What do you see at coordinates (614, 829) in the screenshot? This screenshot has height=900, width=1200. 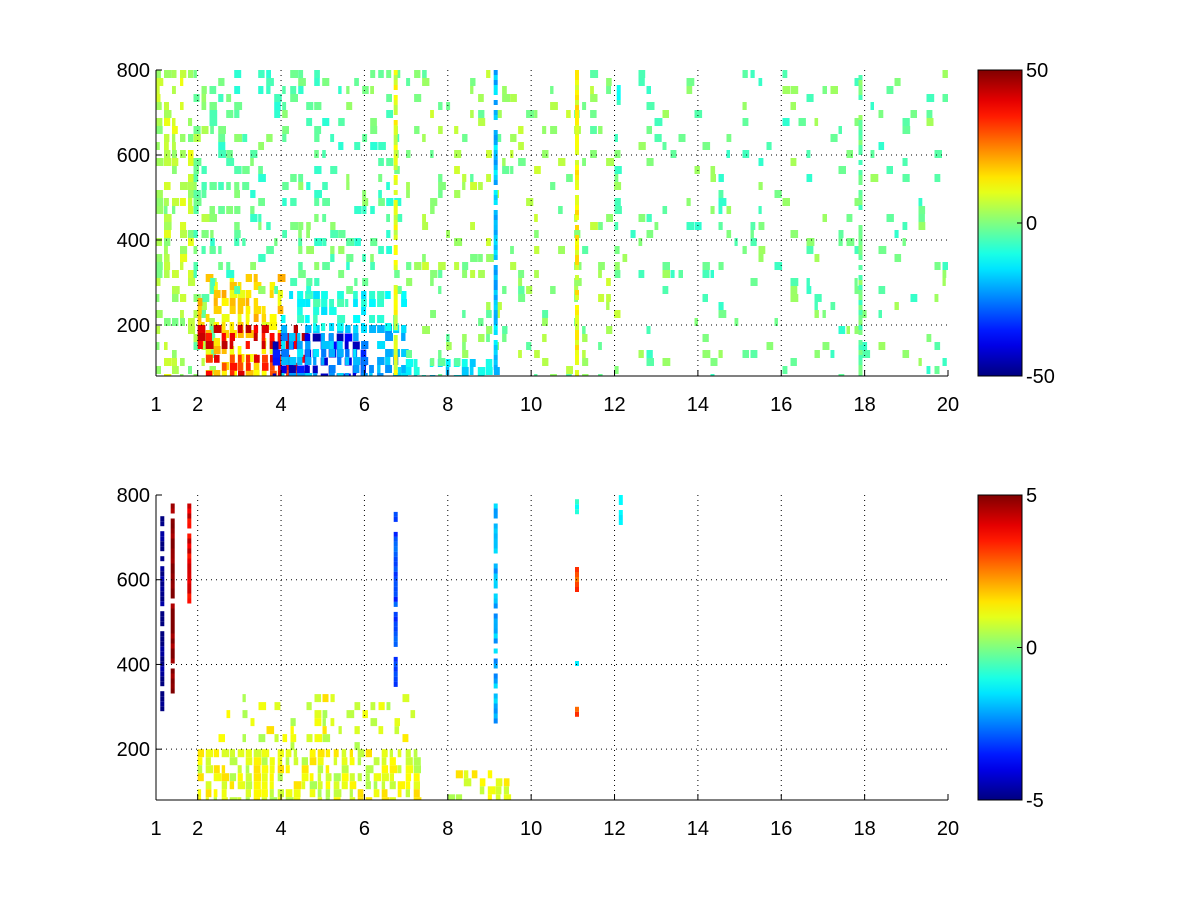 I see `x-tick-label: 12` at bounding box center [614, 829].